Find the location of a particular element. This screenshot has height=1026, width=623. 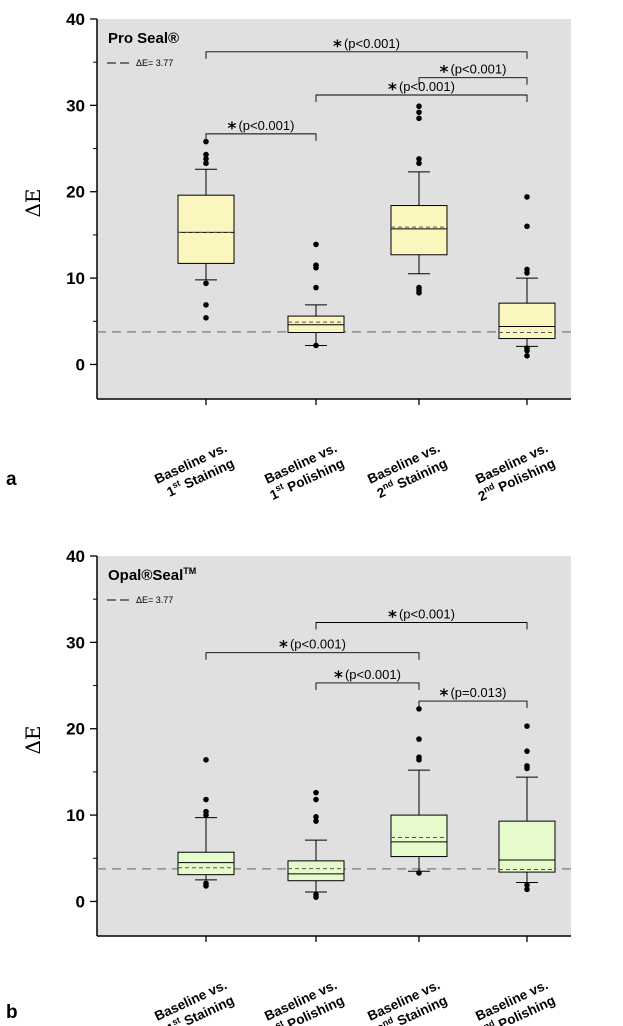

legend-label: ΔE= 3.77 is located at coordinates (154, 600).